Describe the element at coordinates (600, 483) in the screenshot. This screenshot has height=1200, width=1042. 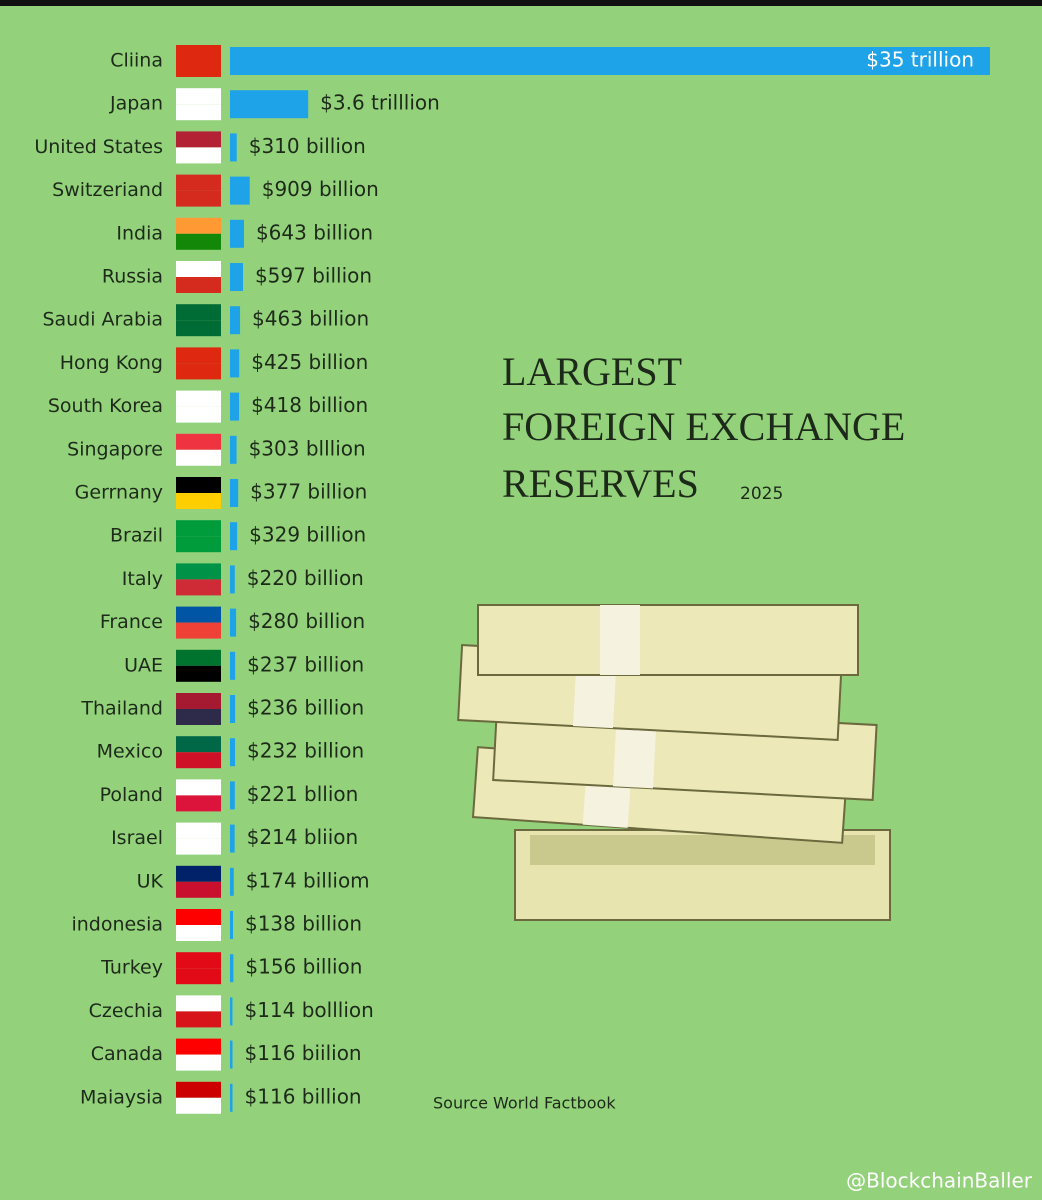
I see `chart-title: RESERVES` at that location.